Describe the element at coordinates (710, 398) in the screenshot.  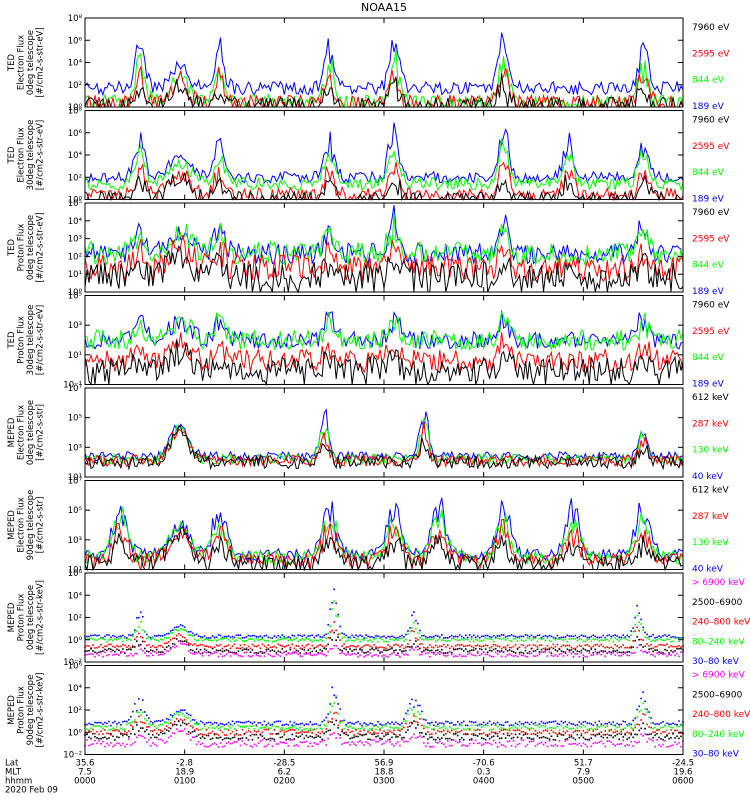
I see `legend-entry: 612 keV` at that location.